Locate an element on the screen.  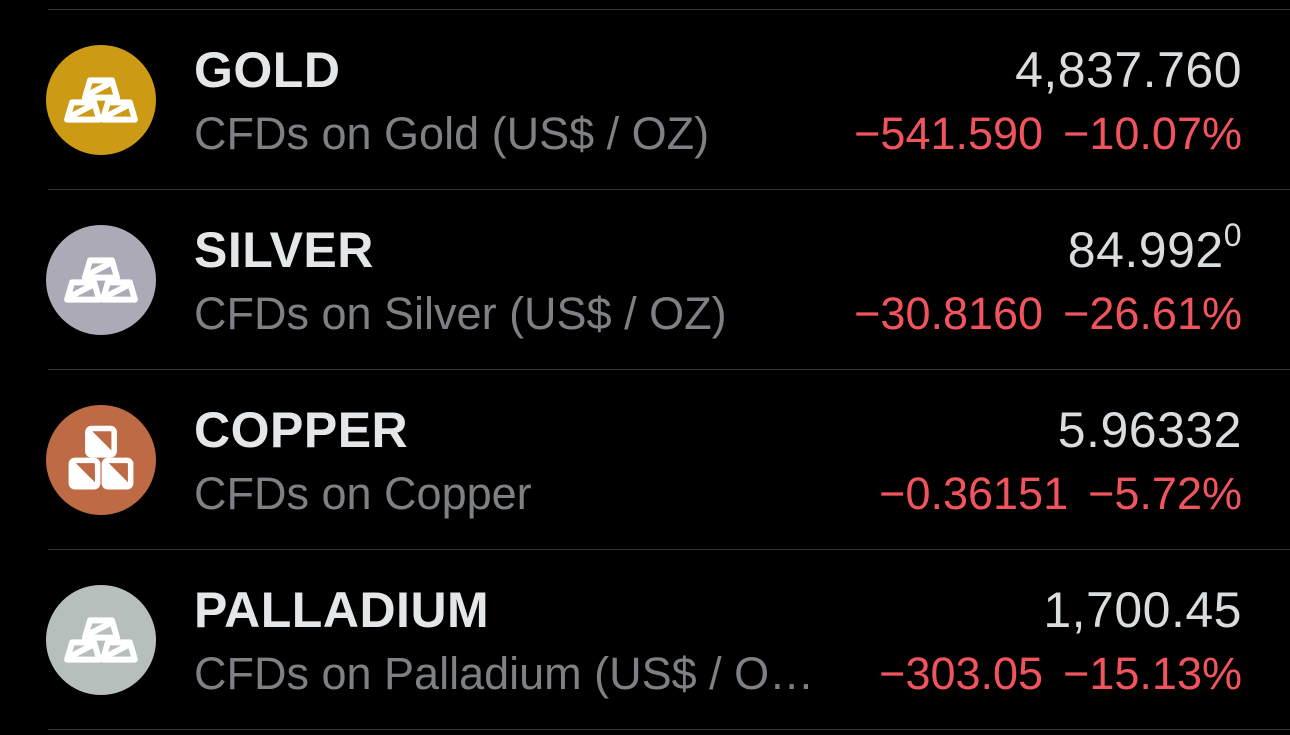
price-change: −0.36151 −5.72% is located at coordinates (1060, 494).